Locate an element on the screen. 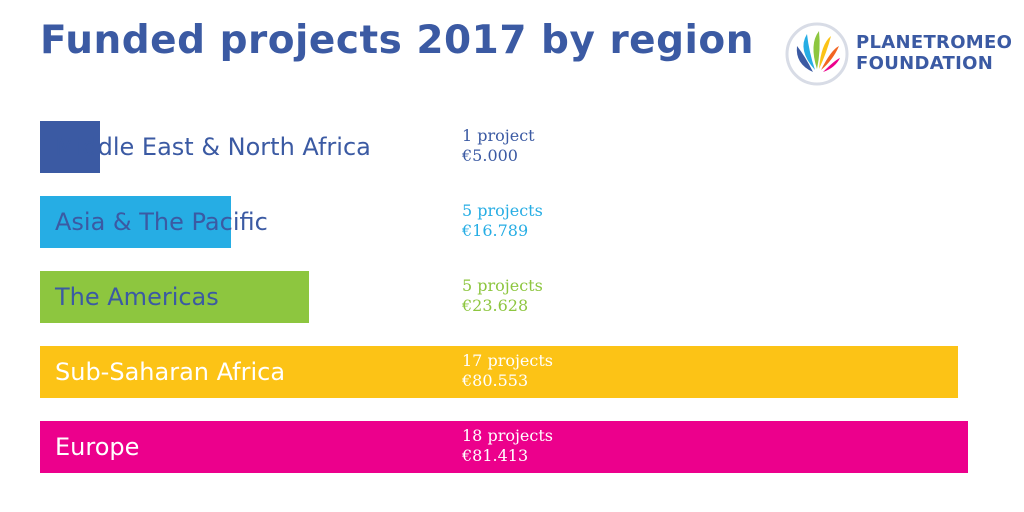 This screenshot has width=1024, height=512. amount-label: €5.000 is located at coordinates (490, 155).